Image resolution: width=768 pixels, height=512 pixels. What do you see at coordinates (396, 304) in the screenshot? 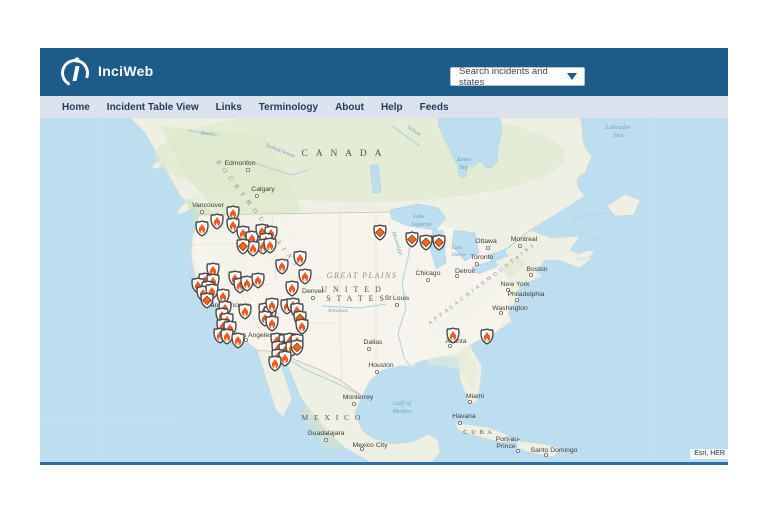
I see `city-dot-st-louis` at bounding box center [396, 304].